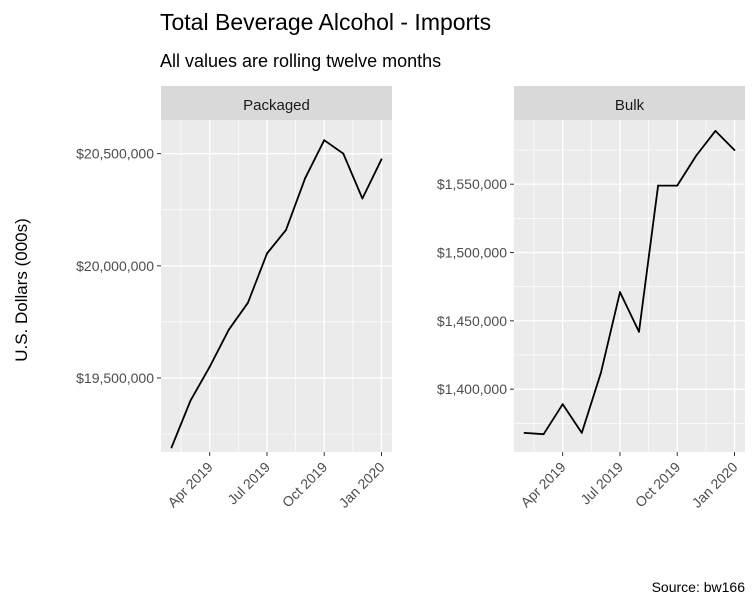 This screenshot has width=756, height=604. What do you see at coordinates (472, 184) in the screenshot?
I see `y-tick-label: $1,550,000` at bounding box center [472, 184].